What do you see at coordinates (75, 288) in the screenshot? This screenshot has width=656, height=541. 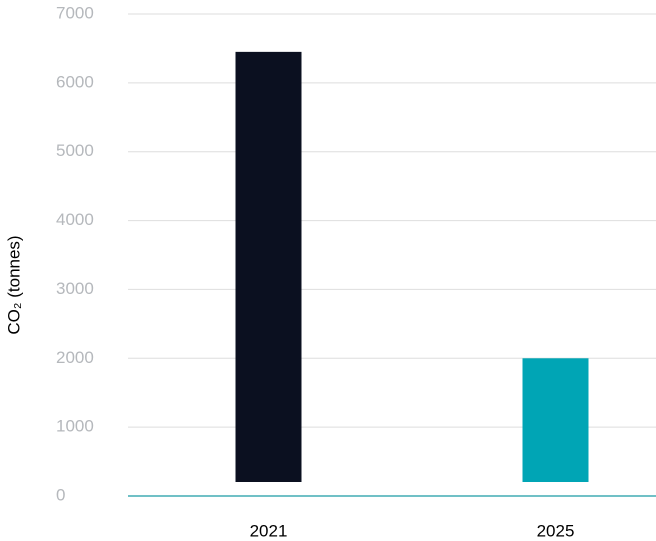 I see `y-tick-label: 3000` at bounding box center [75, 288].